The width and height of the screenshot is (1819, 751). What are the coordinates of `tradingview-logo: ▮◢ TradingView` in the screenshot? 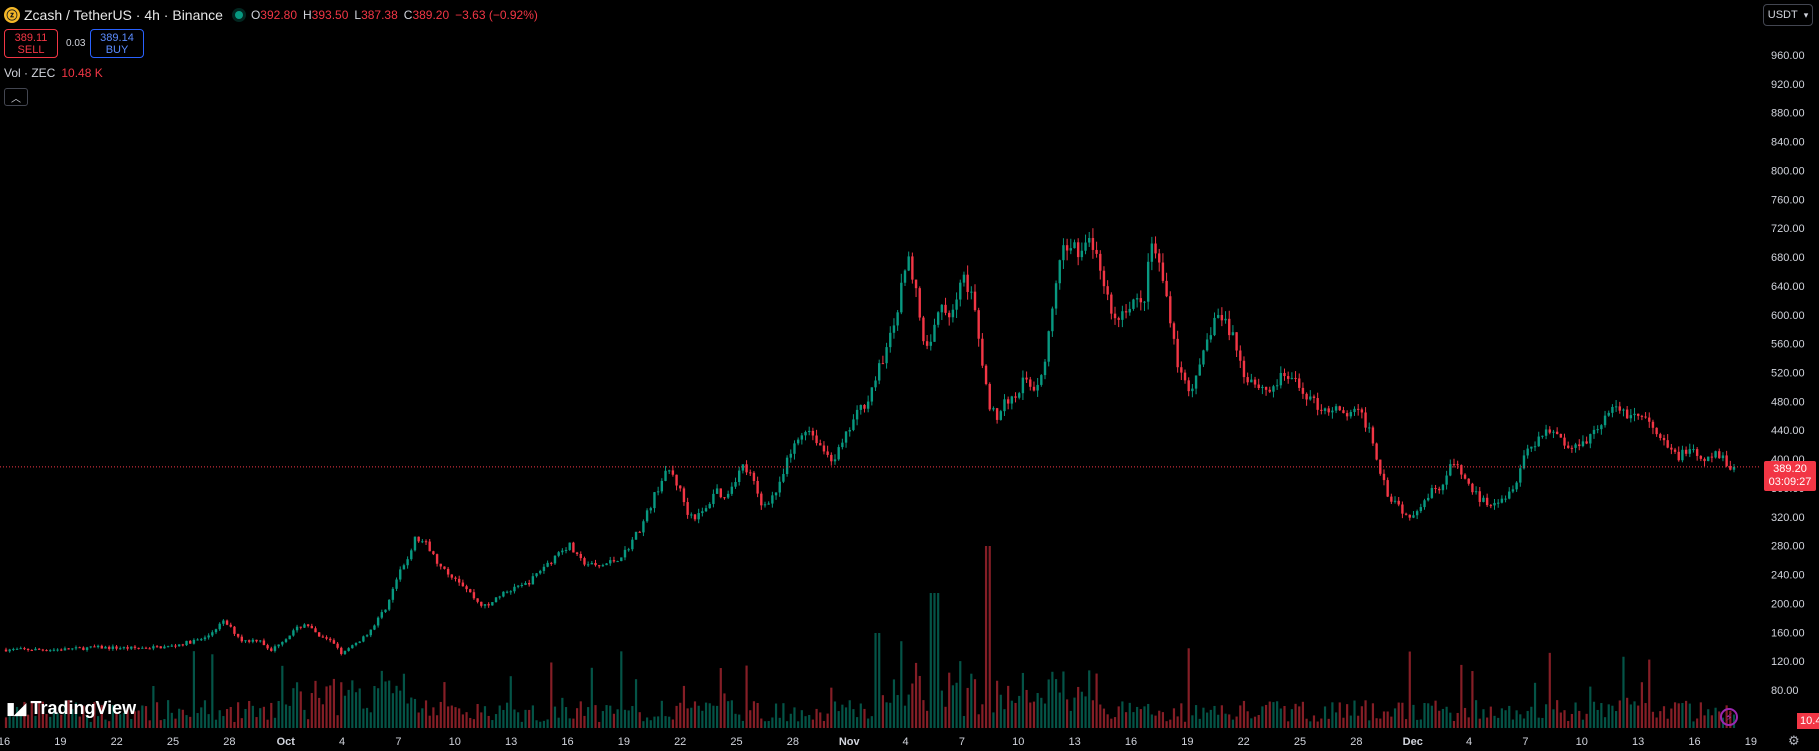 It's located at (71, 708).